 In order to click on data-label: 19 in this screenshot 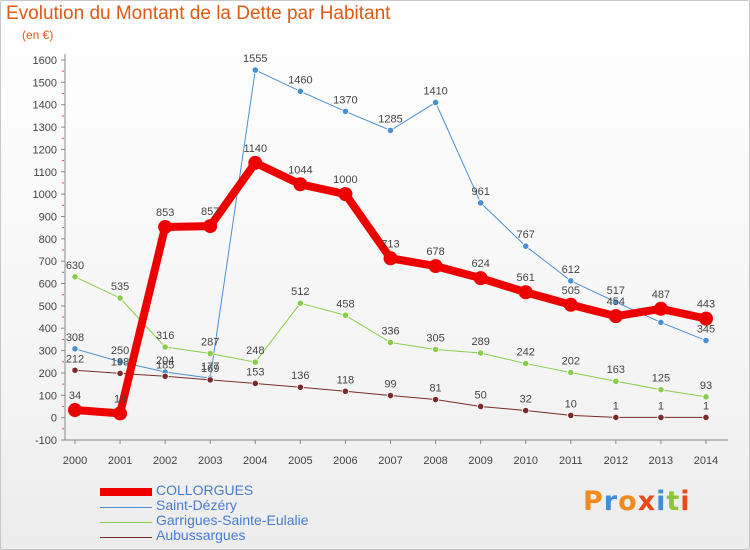, I will do `click(120, 399)`.